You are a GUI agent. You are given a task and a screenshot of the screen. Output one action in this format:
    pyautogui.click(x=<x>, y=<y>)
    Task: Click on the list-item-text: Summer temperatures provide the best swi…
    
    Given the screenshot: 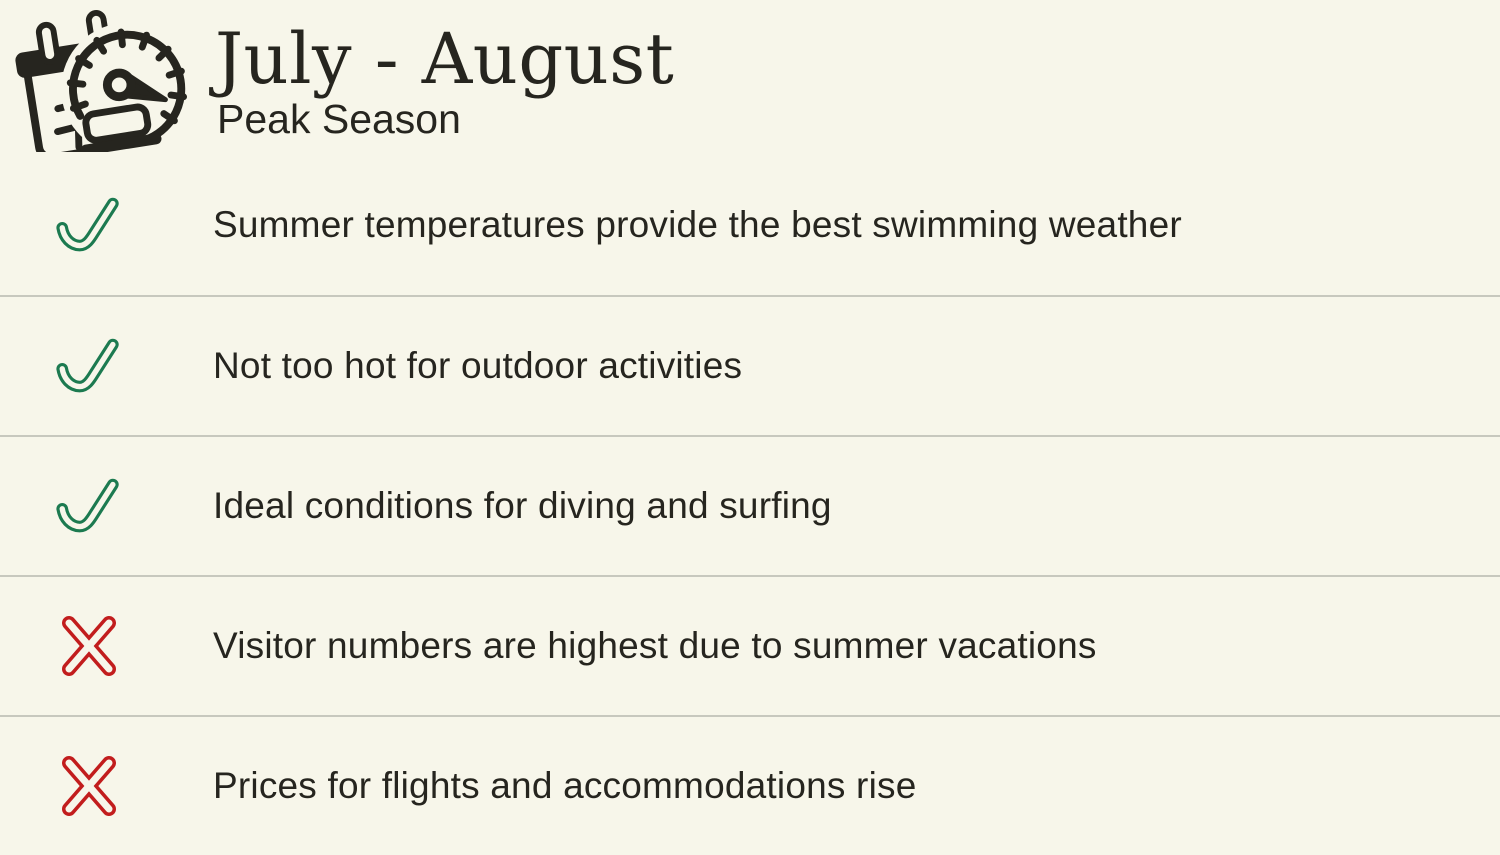 What is the action you would take?
    pyautogui.click(x=697, y=224)
    